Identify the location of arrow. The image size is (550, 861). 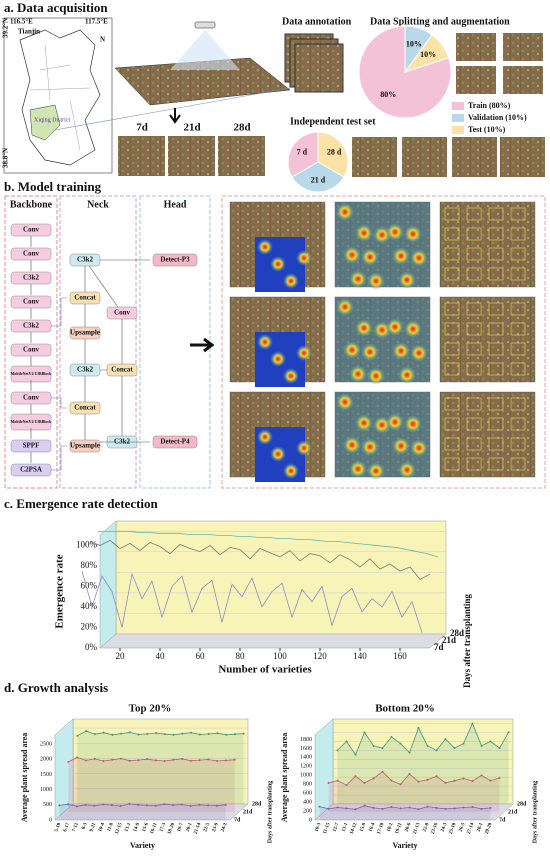
(202, 345).